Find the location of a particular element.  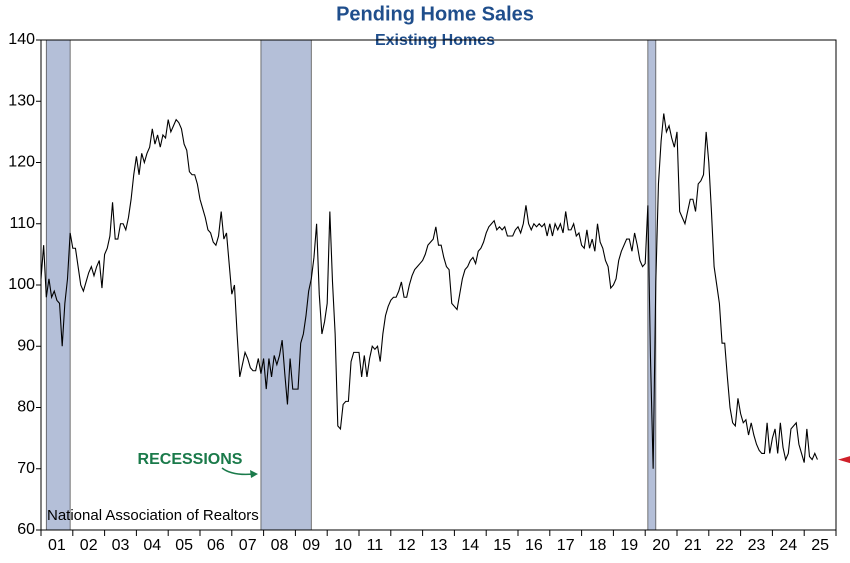

x-tick-label: 15 is located at coordinates (502, 545).